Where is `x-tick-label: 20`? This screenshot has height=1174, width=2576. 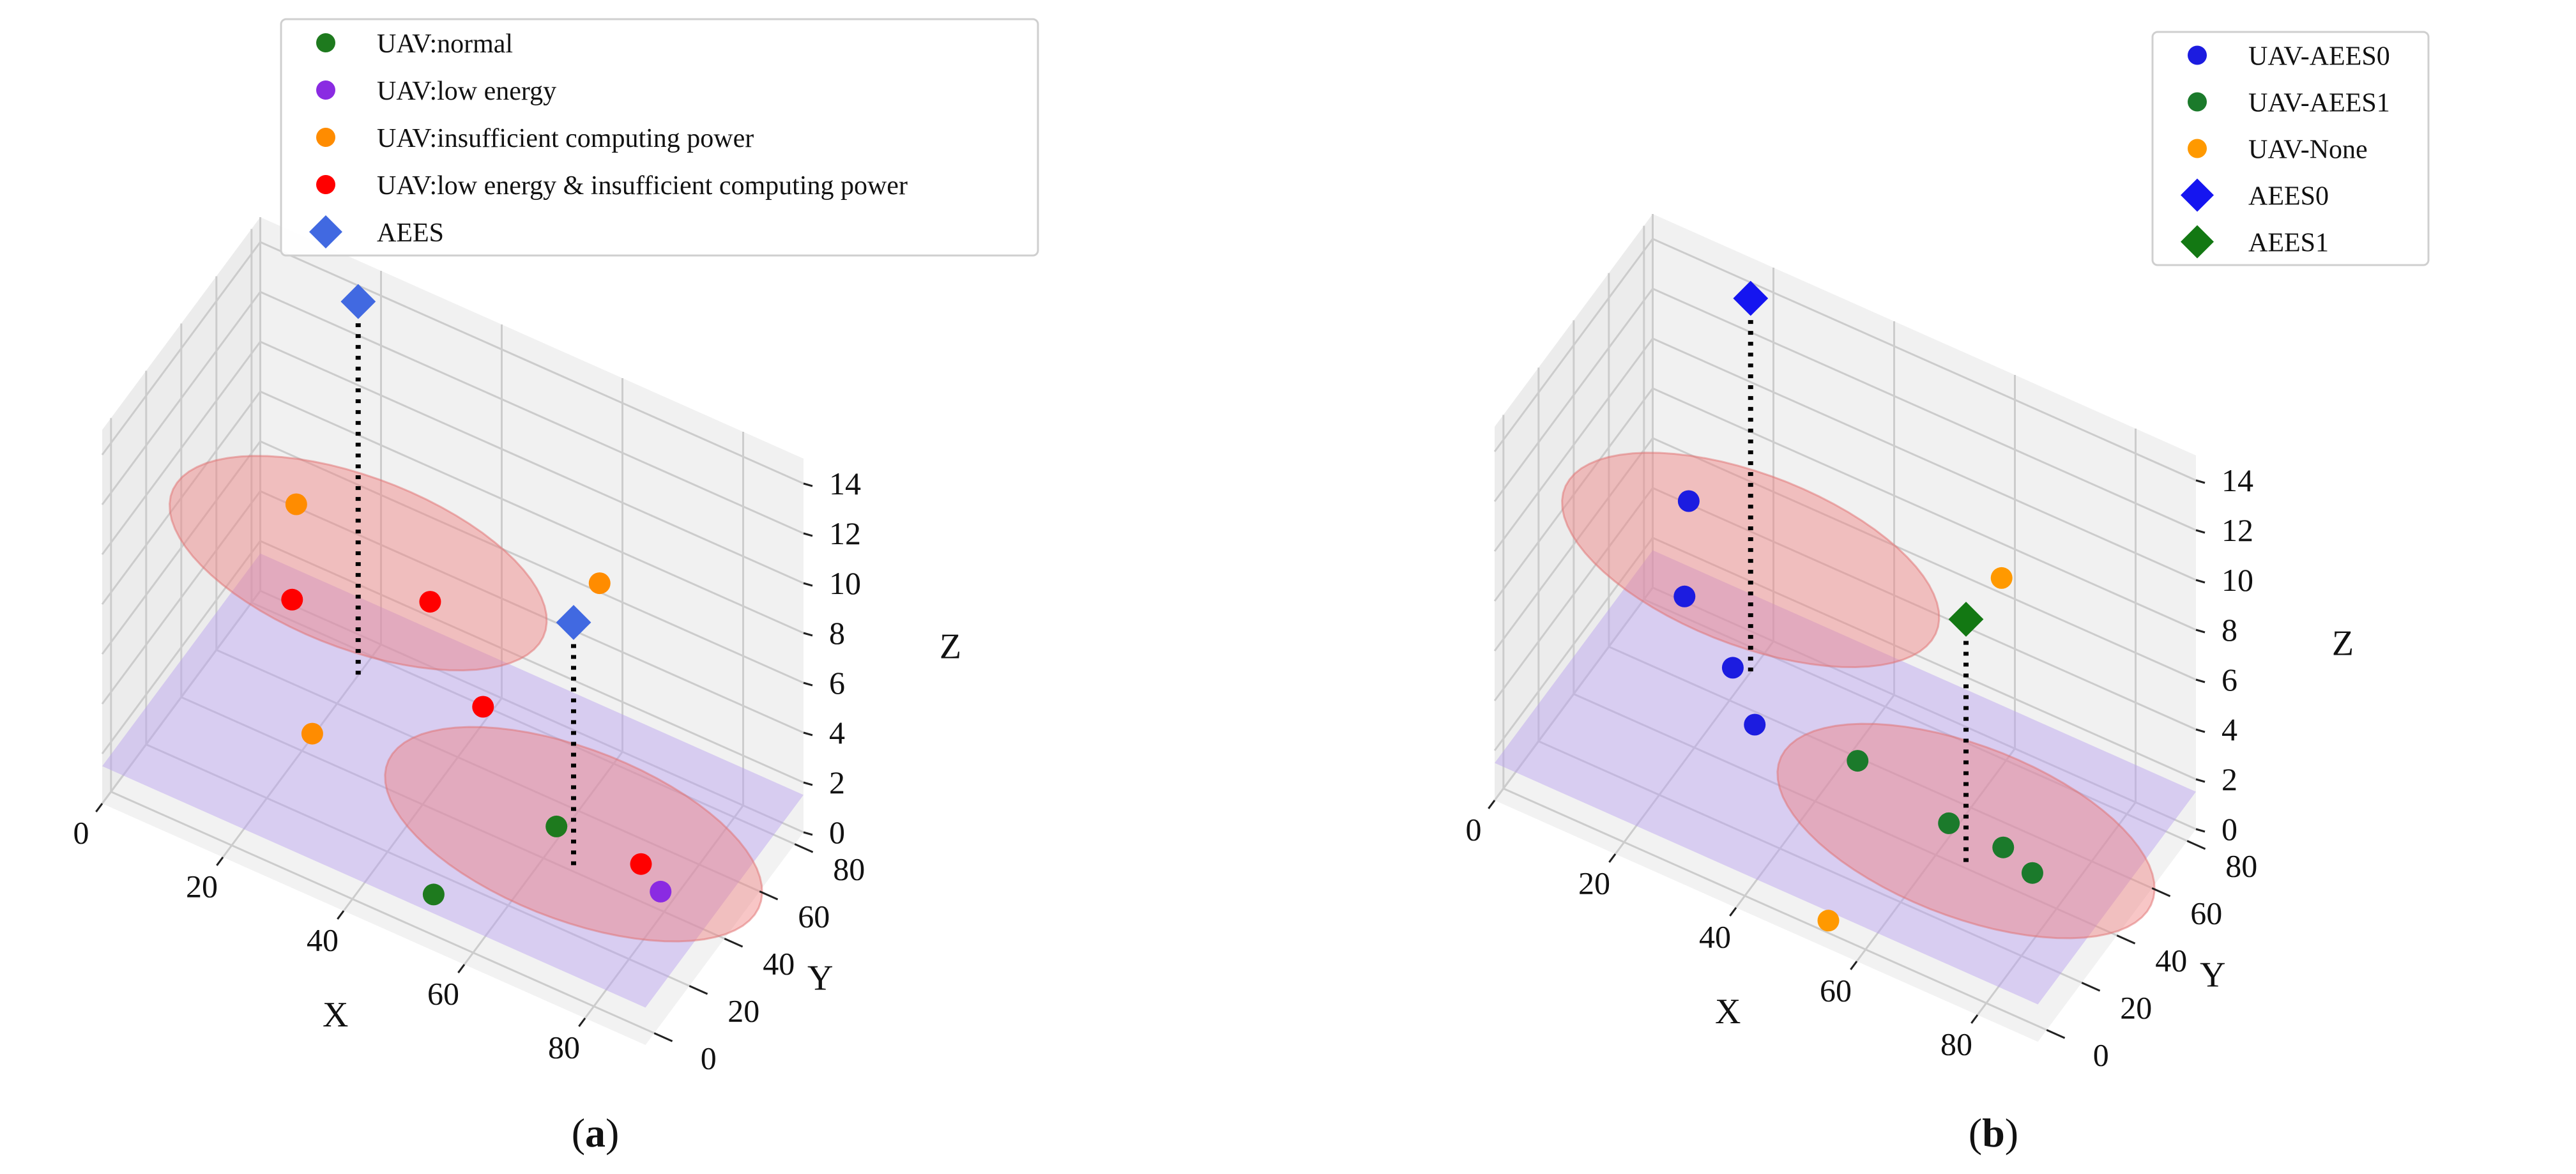
x-tick-label: 20 is located at coordinates (1594, 883).